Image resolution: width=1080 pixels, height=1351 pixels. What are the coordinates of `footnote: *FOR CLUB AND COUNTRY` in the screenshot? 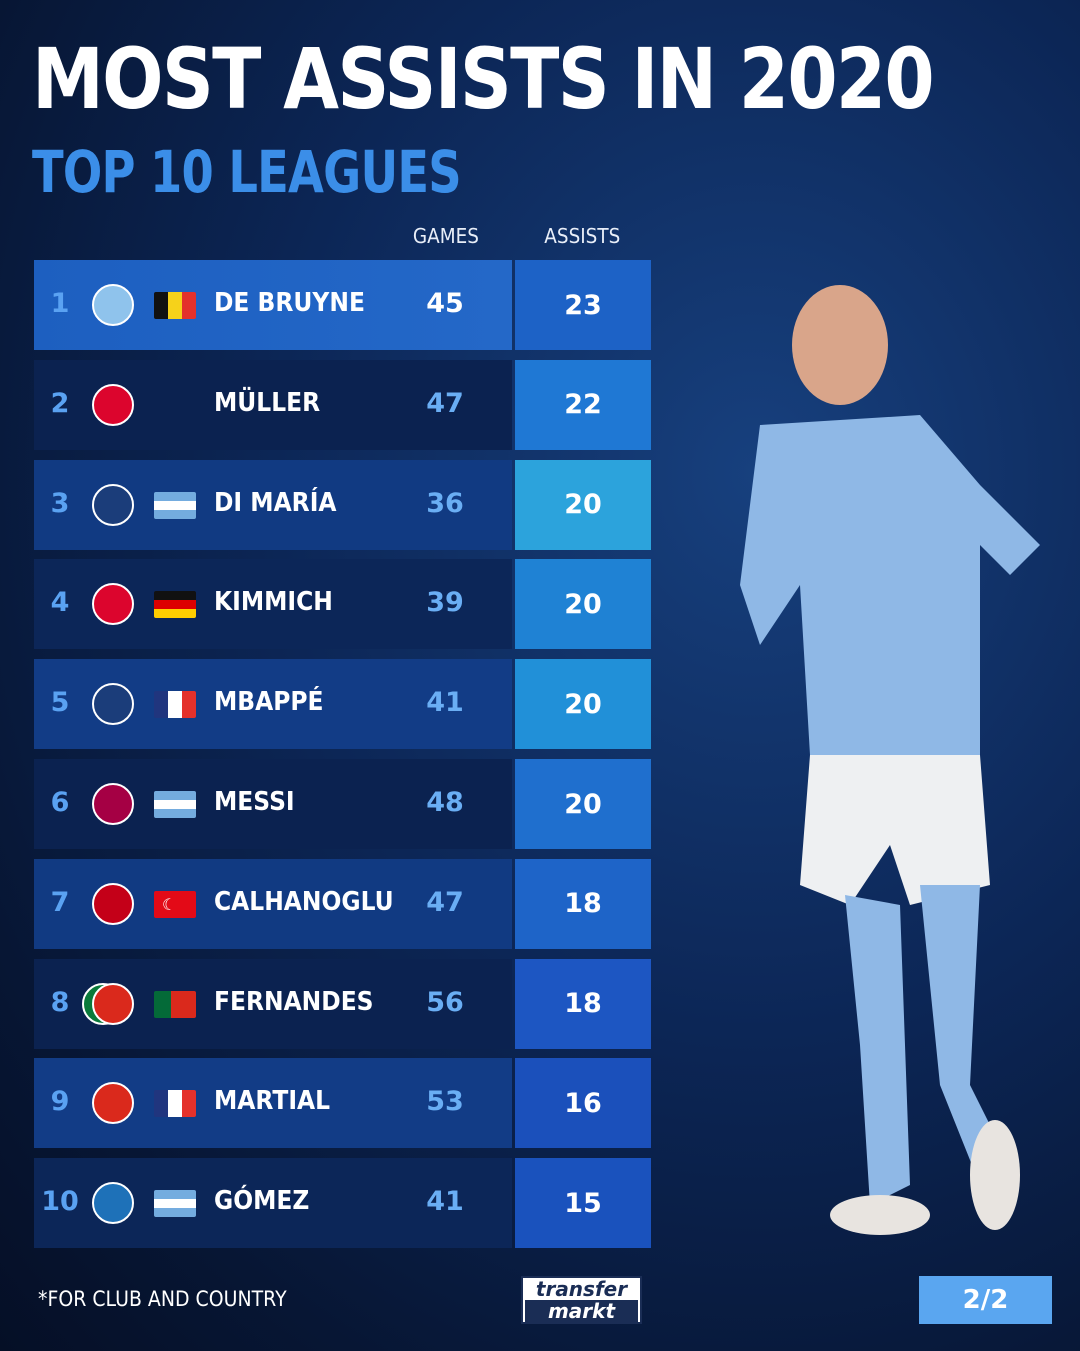 It's located at (162, 1299).